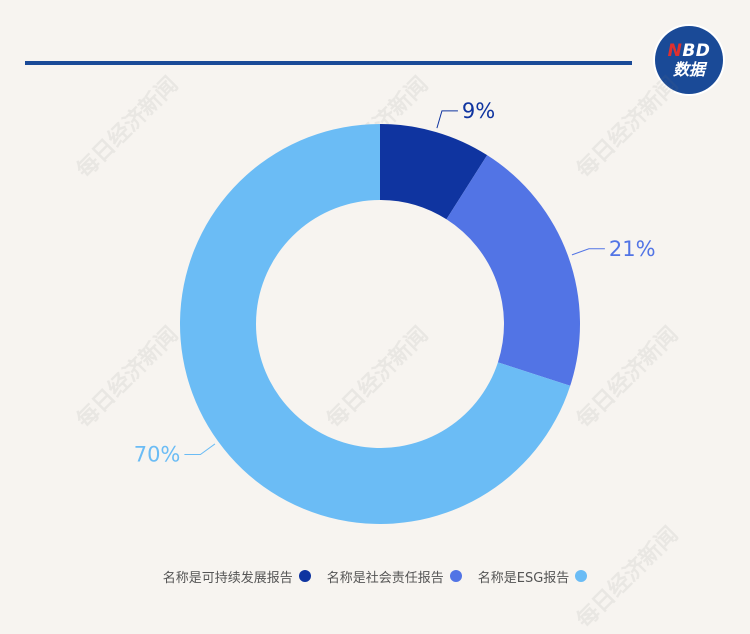 The width and height of the screenshot is (750, 634). What do you see at coordinates (385, 578) in the screenshot?
I see `legend-label: 名称是社会责任报告` at bounding box center [385, 578].